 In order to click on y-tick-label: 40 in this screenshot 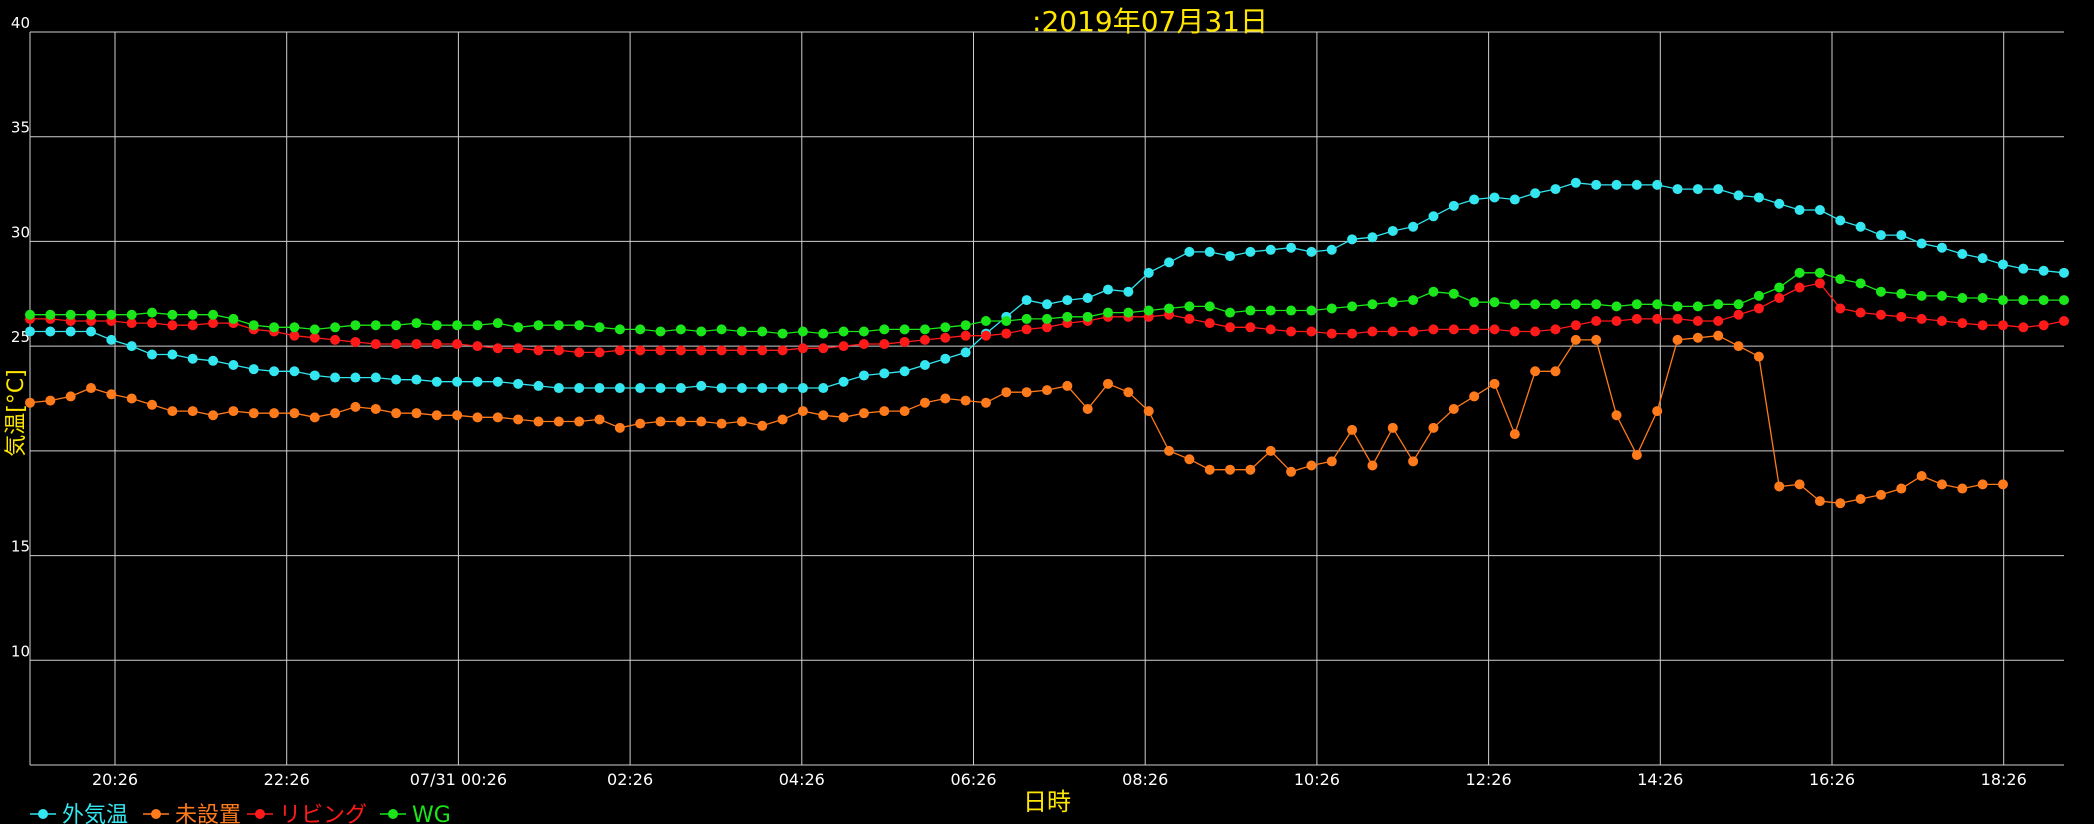, I will do `click(20, 23)`.